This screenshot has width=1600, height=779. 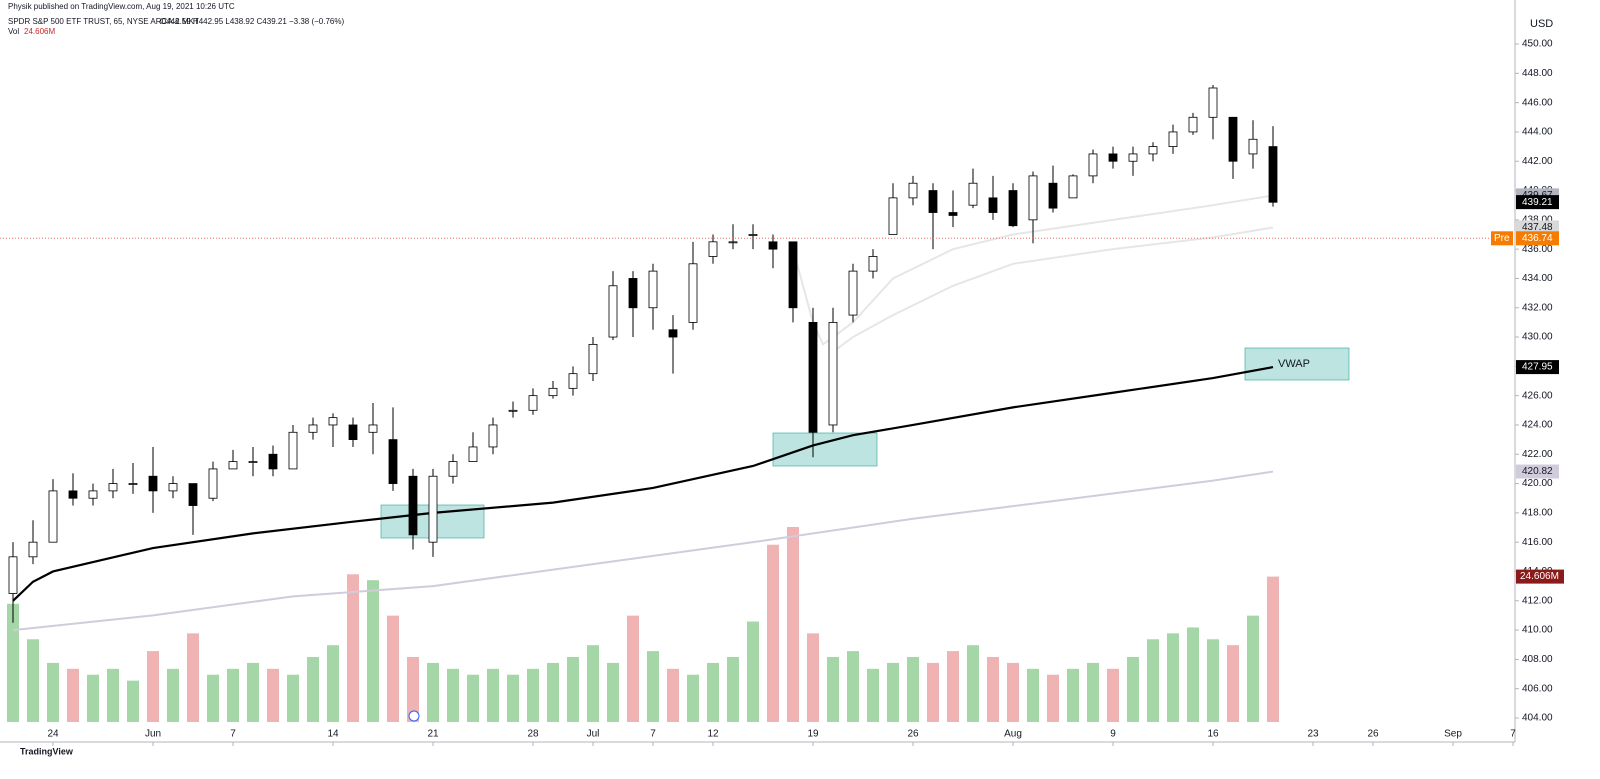 What do you see at coordinates (1537, 718) in the screenshot?
I see `y-tick-label: 404.00` at bounding box center [1537, 718].